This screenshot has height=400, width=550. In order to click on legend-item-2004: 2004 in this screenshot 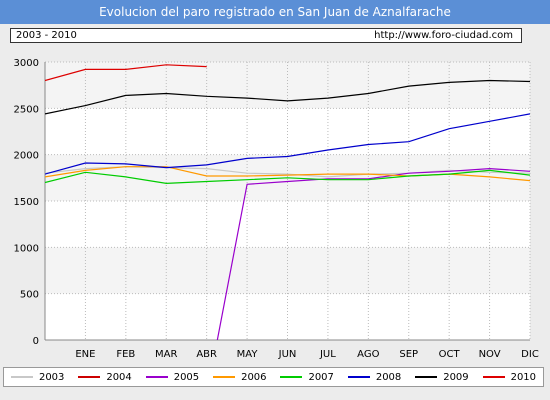, I will do `click(104, 377)`.